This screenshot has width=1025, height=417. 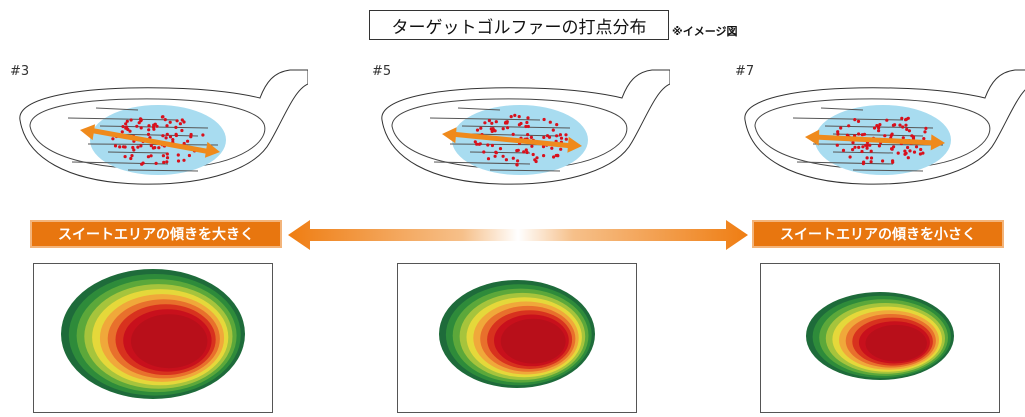 What do you see at coordinates (705, 31) in the screenshot?
I see `image-note: ※イメージ図` at bounding box center [705, 31].